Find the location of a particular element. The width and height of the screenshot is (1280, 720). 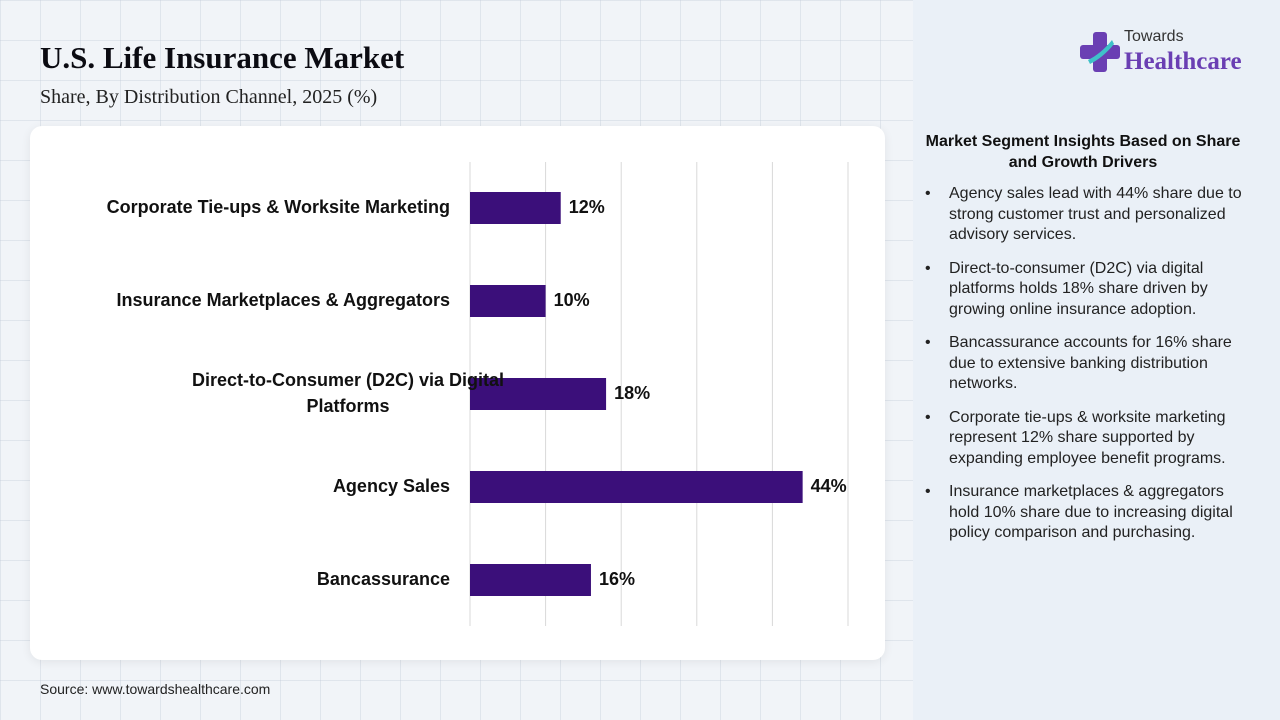

logo-text-top: Towards is located at coordinates (1154, 36).